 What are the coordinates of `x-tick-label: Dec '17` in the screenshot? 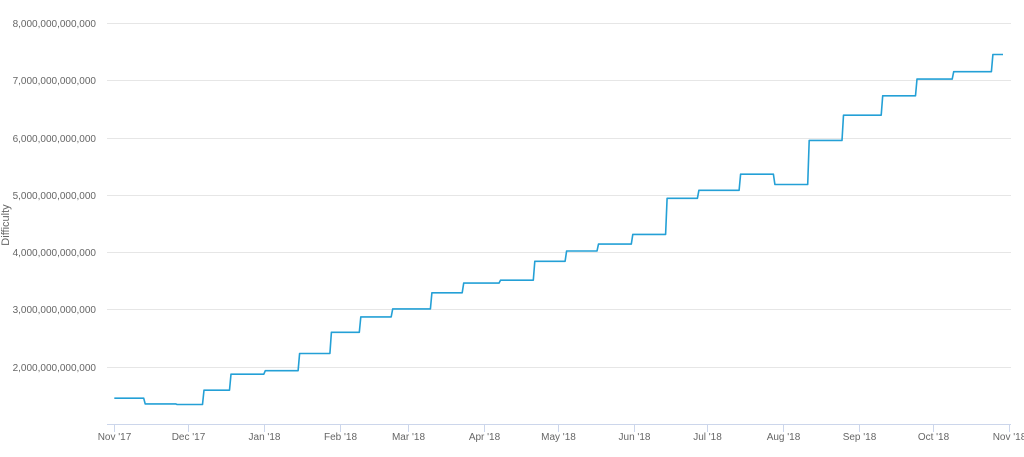 It's located at (189, 437).